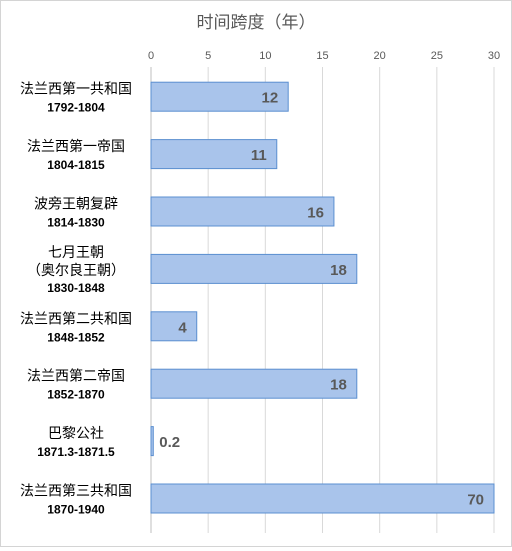  I want to click on x-axis-ticks: 0 5 10 15 20 25 30, so click(324, 56).